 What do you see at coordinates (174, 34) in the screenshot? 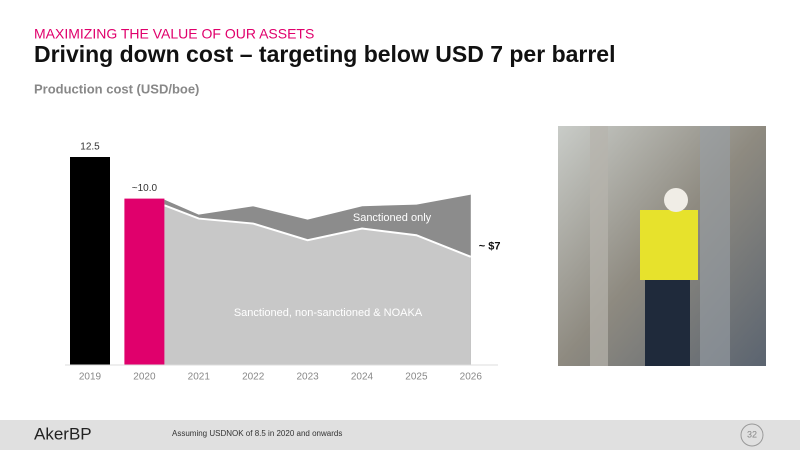
I see `kicker: MAXIMIZING THE VALUE OF OUR ASSETS` at bounding box center [174, 34].